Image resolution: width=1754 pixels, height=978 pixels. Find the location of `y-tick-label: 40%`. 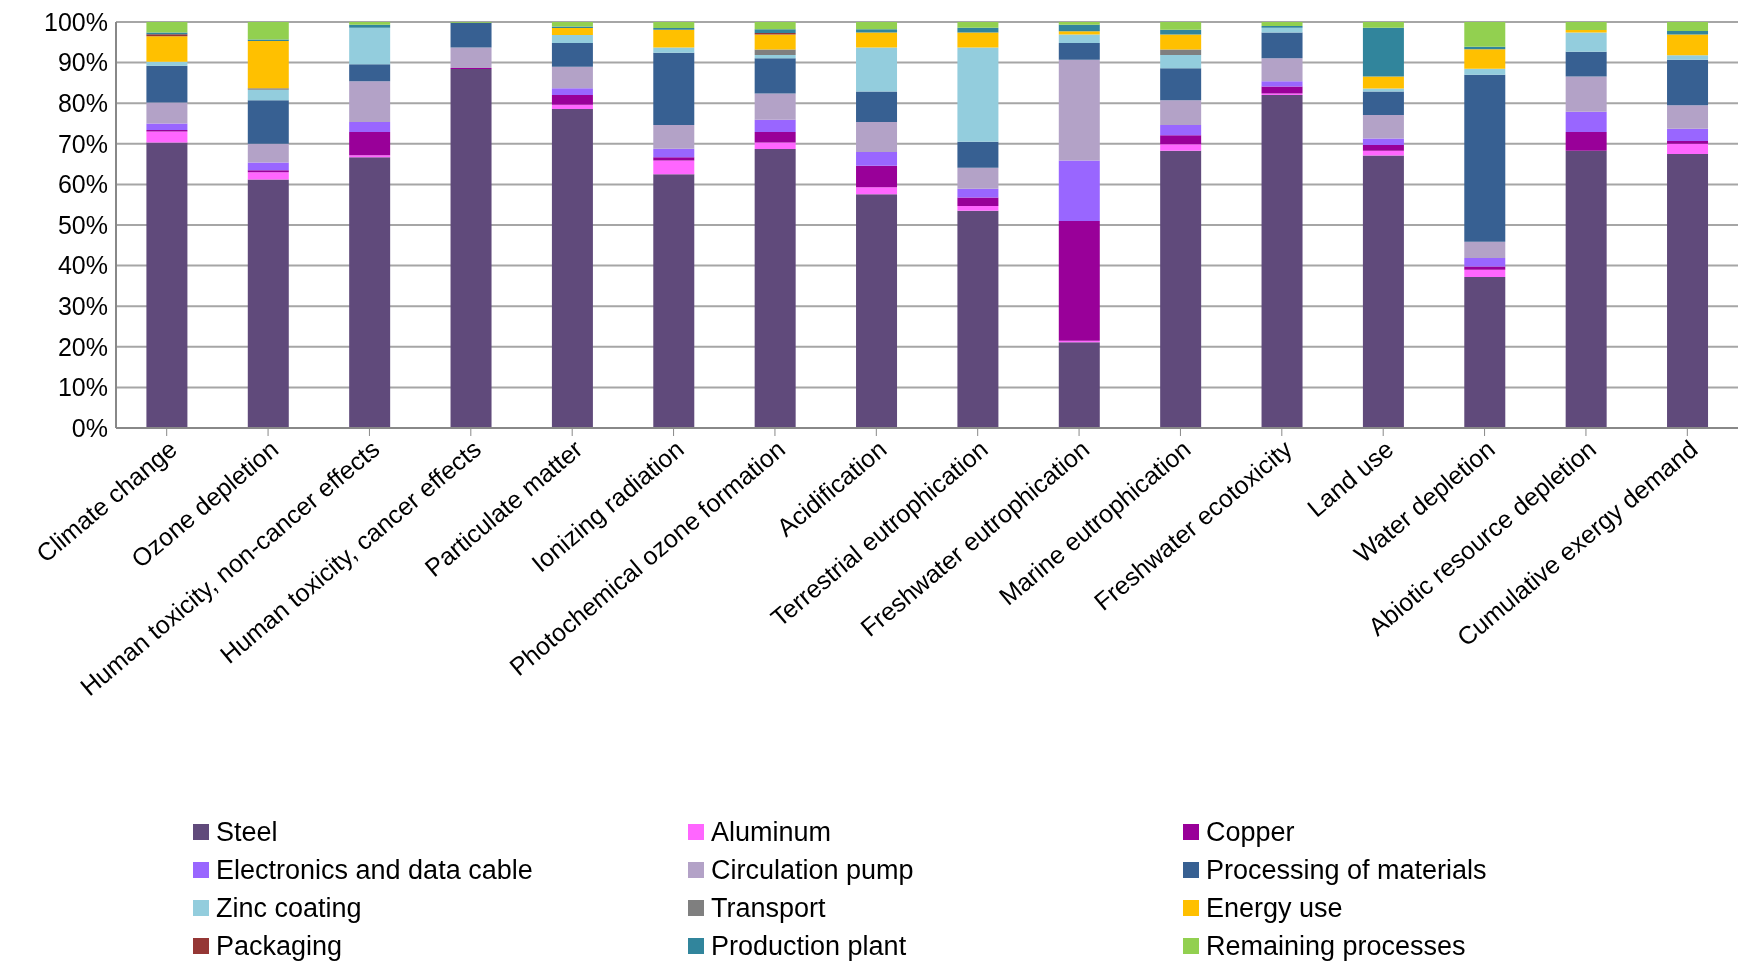

y-tick-label: 40% is located at coordinates (82, 265).